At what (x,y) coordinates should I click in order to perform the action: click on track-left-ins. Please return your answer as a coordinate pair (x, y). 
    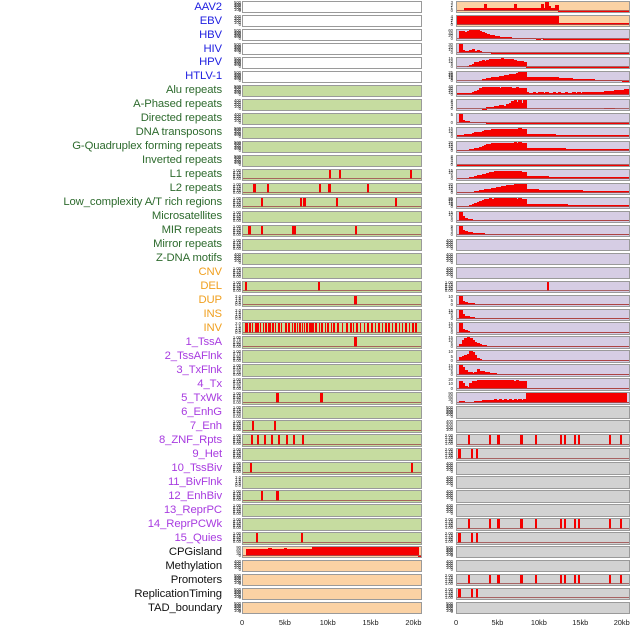
    Looking at the image, I should click on (332, 314).